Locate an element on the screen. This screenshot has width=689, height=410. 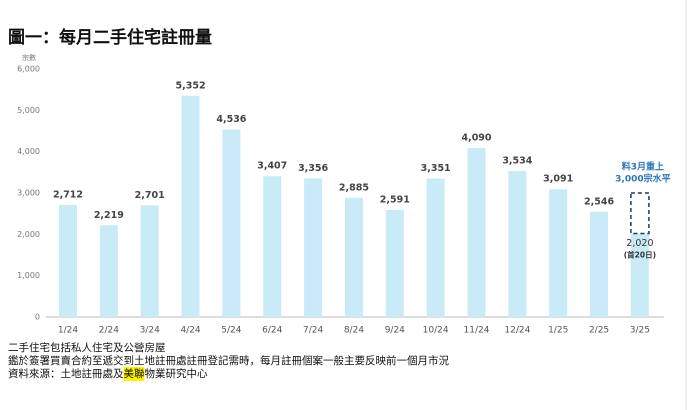
y-tick-label: 6,000 is located at coordinates (28, 69).